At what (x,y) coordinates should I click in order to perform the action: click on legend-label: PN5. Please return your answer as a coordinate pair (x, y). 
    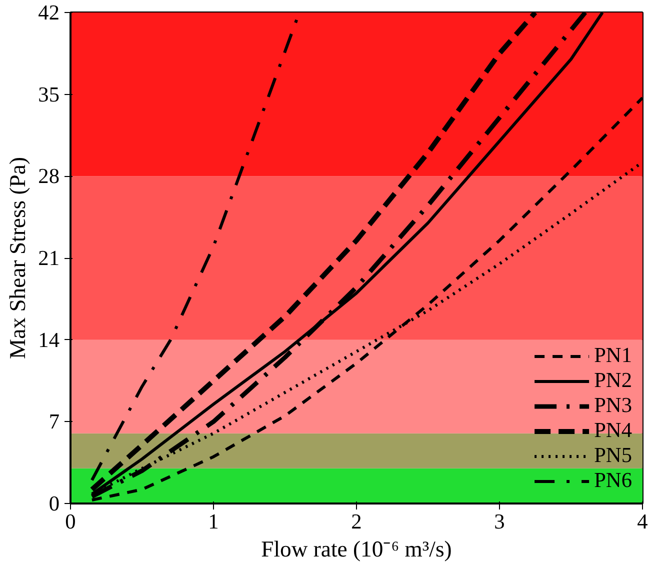
    Looking at the image, I should click on (613, 455).